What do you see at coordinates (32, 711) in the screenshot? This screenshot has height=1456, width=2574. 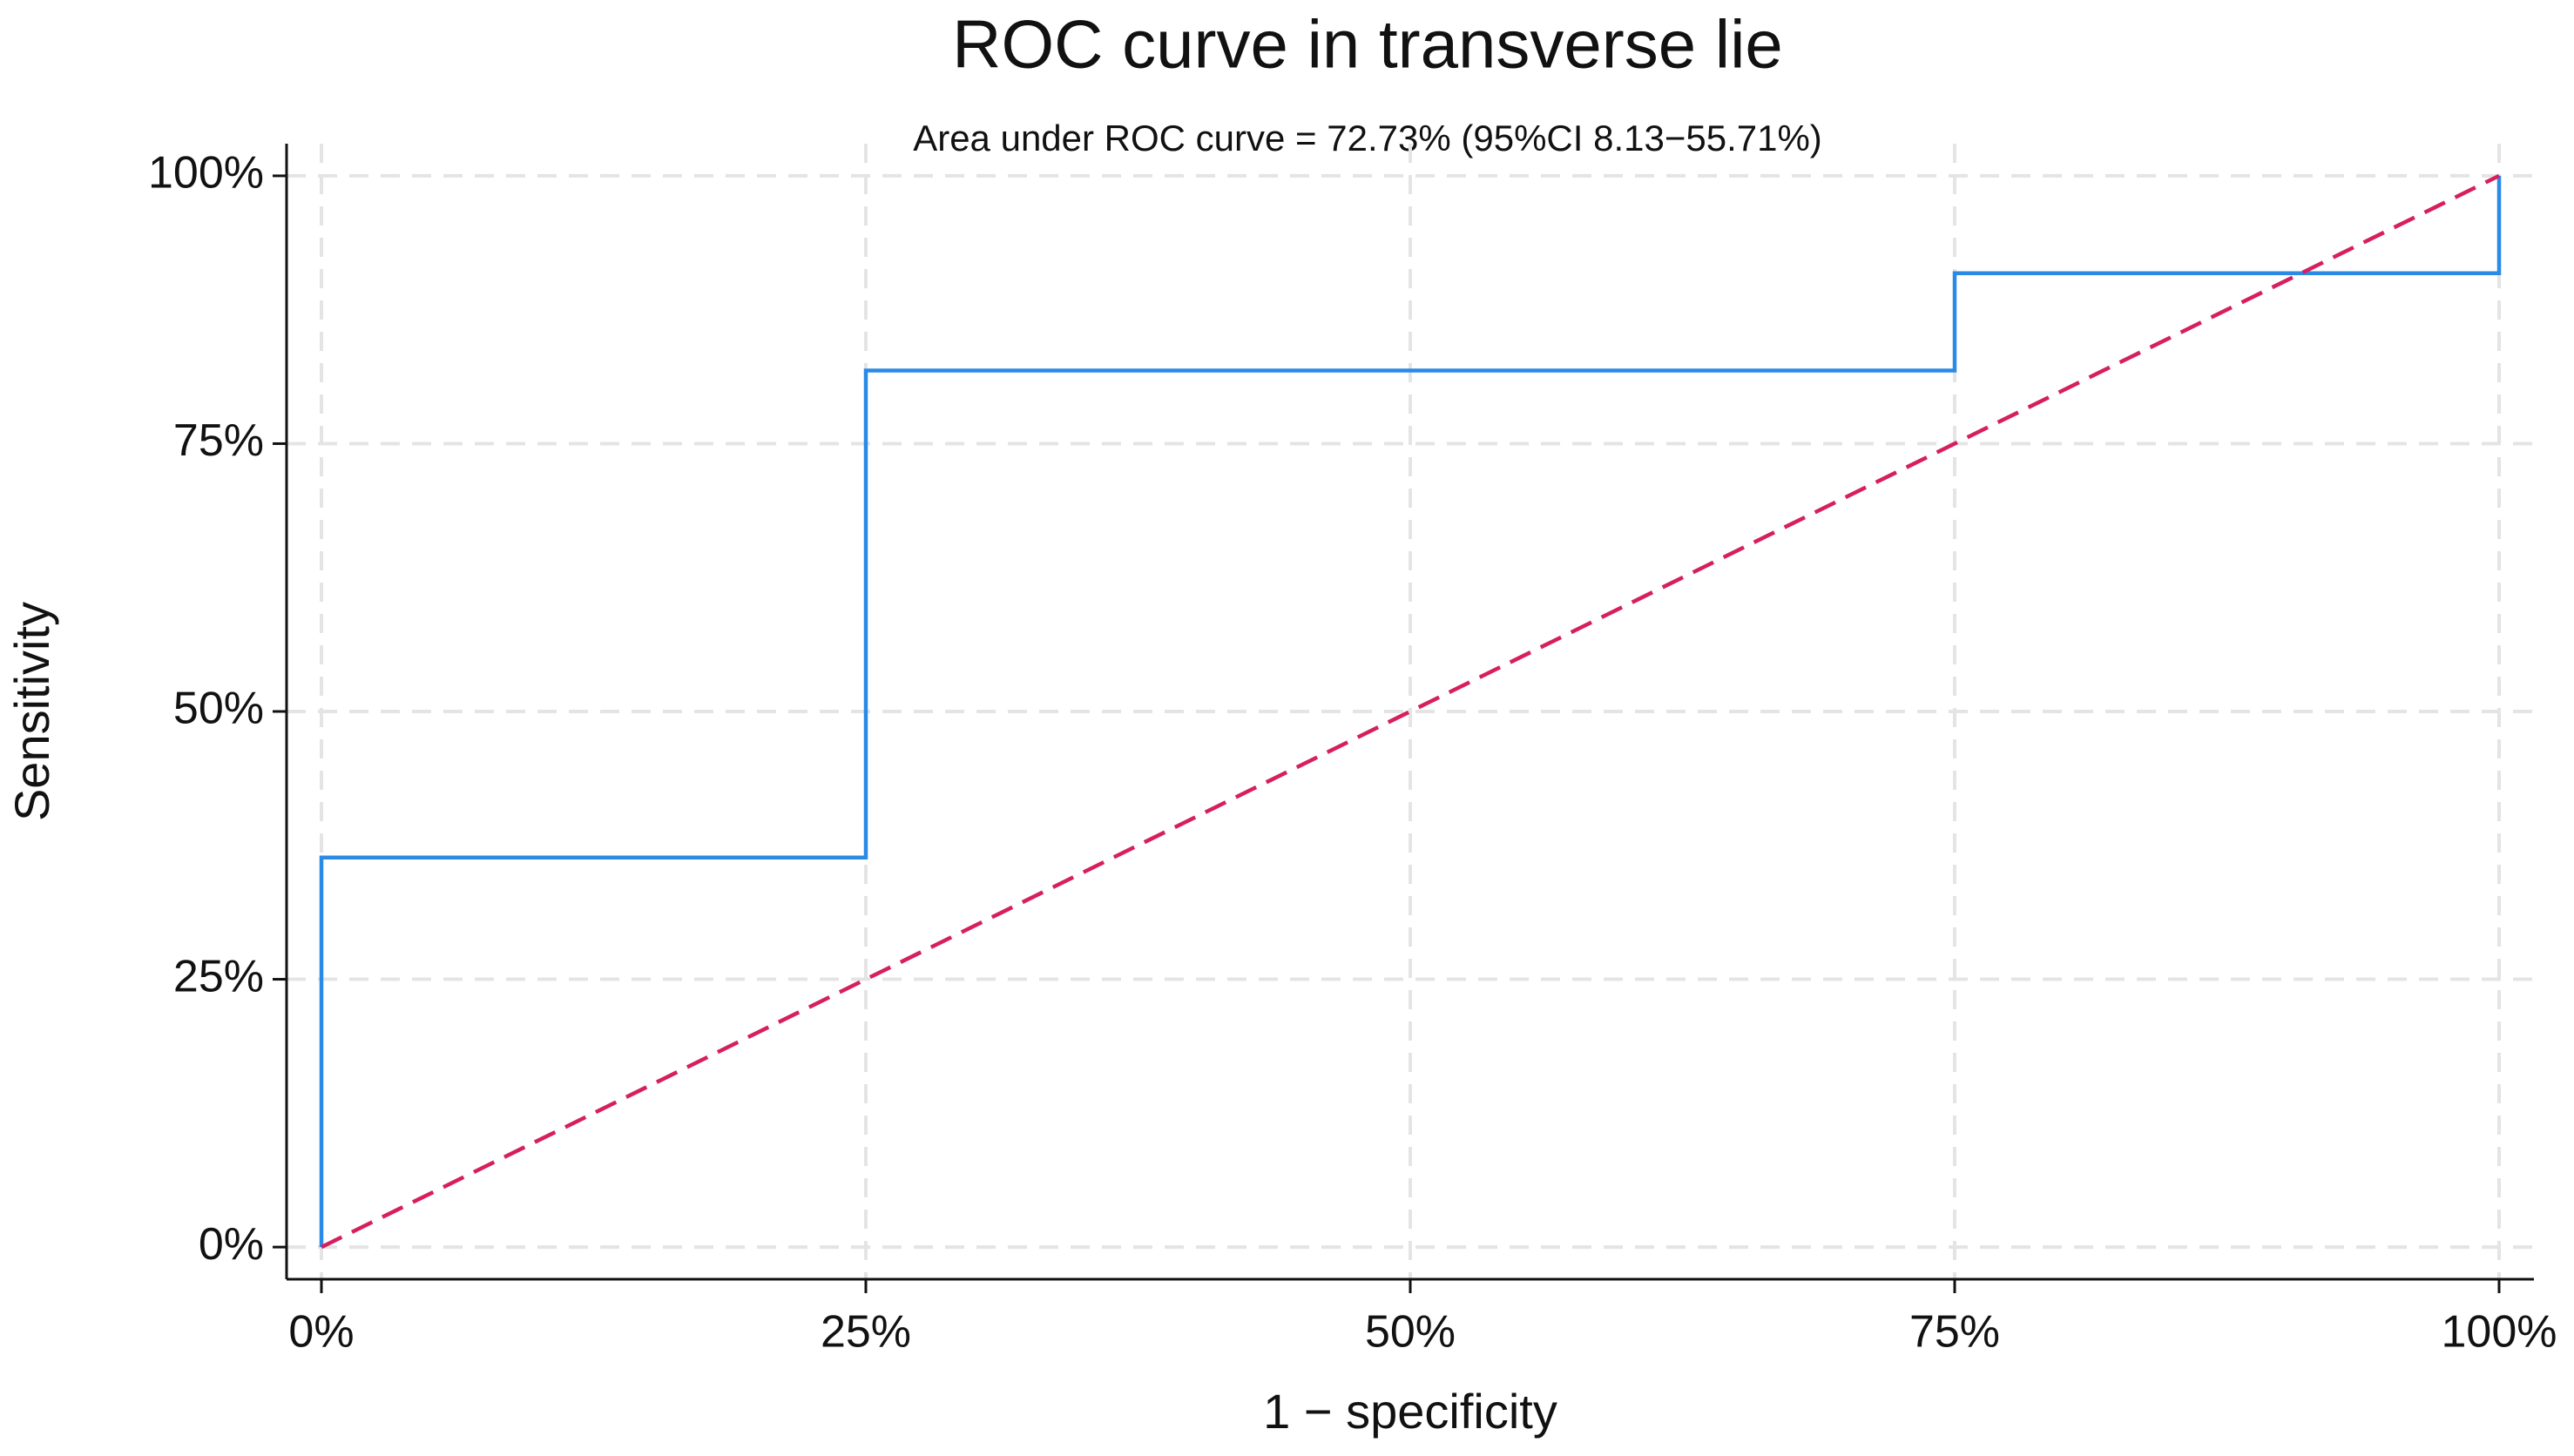 I see `y-axis-title: Sensitivity` at bounding box center [32, 711].